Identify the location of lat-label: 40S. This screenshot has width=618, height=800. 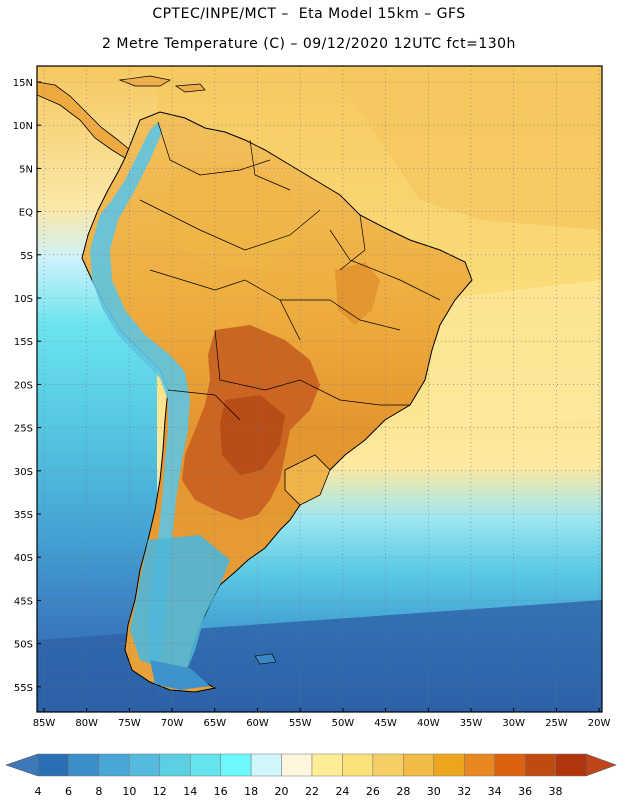
(23, 558).